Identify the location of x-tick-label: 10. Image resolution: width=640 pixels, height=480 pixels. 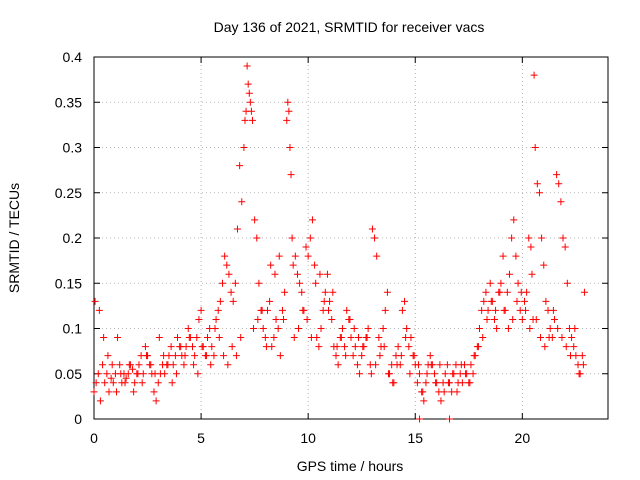
(308, 438).